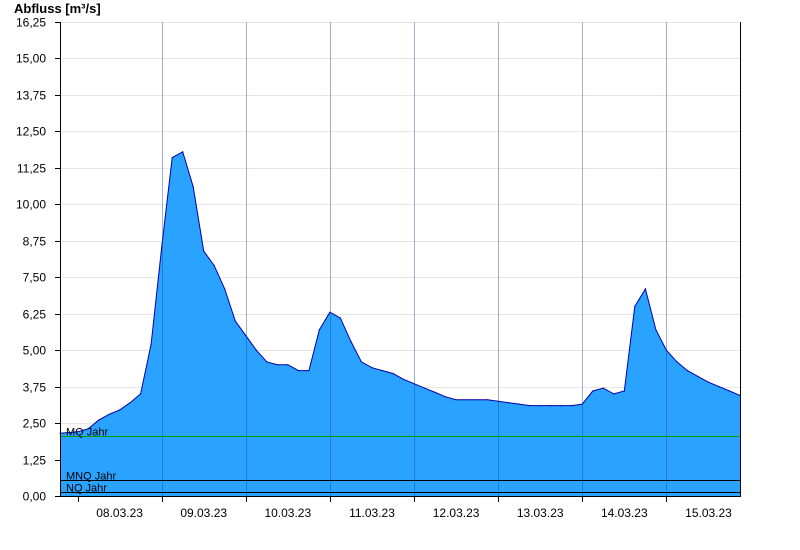 This screenshot has height=550, width=800. What do you see at coordinates (35, 388) in the screenshot?
I see `y-tick-label: 3,75` at bounding box center [35, 388].